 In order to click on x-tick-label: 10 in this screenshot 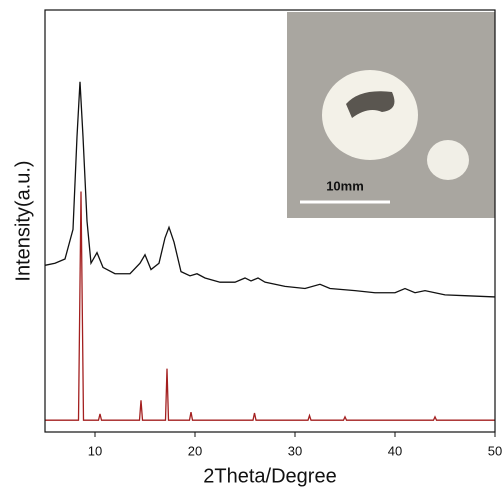, I will do `click(95, 450)`.